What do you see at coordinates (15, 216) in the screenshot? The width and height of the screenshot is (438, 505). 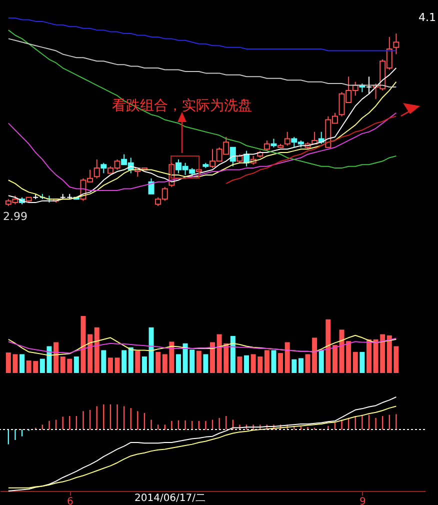 I see `text: 2.99` at bounding box center [15, 216].